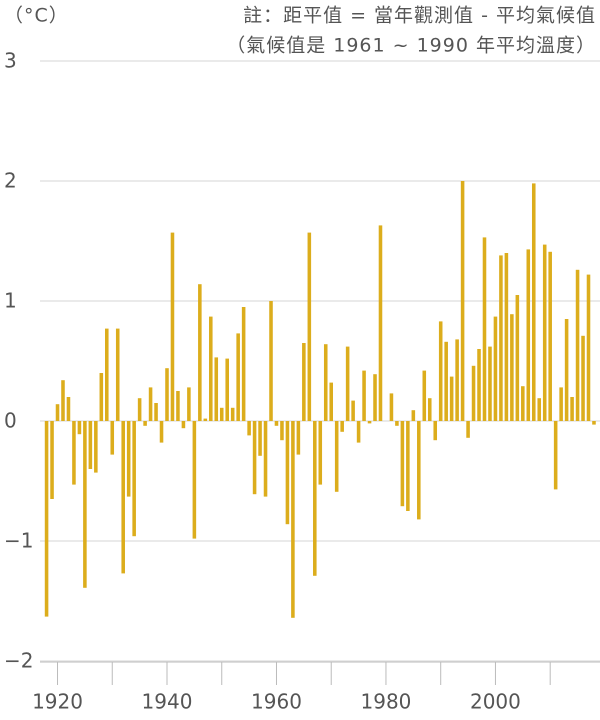 This screenshot has width=600, height=720. I want to click on y-tick-label: −1, so click(18, 541).